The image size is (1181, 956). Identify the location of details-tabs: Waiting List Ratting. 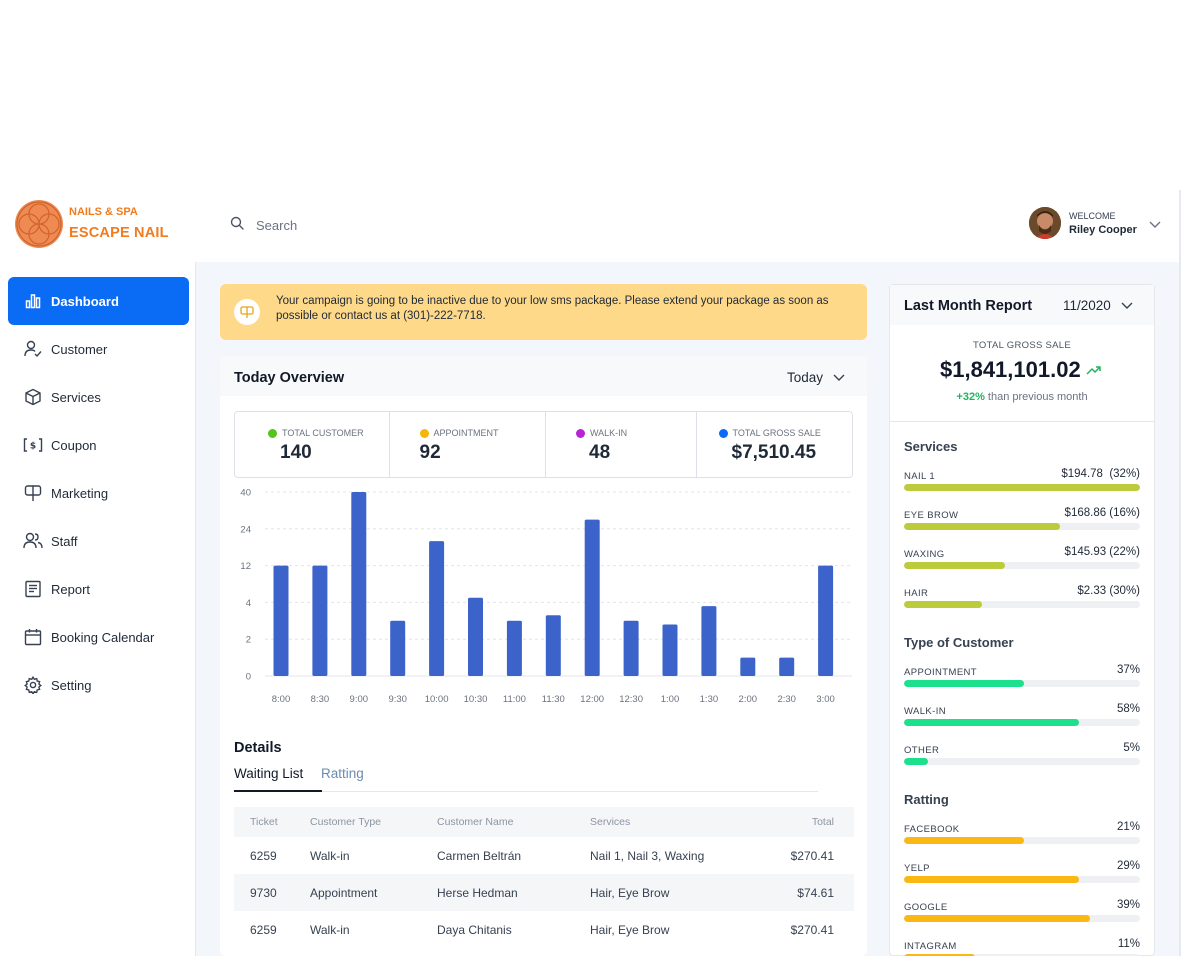
(526, 779).